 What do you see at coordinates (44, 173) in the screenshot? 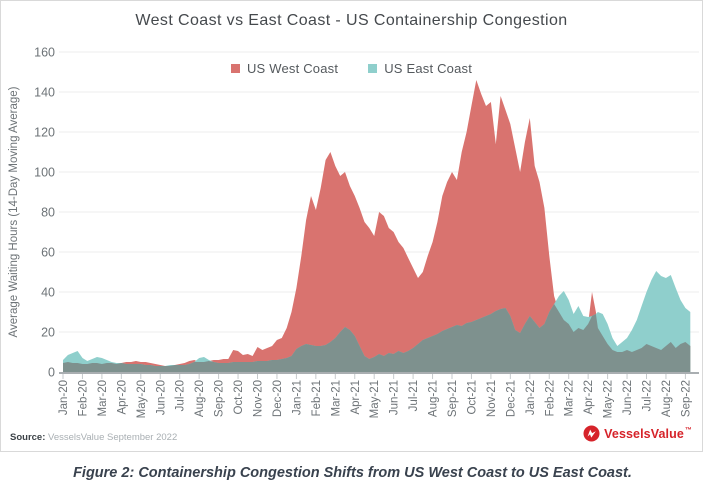
I see `svg-text: 100` at bounding box center [44, 173].